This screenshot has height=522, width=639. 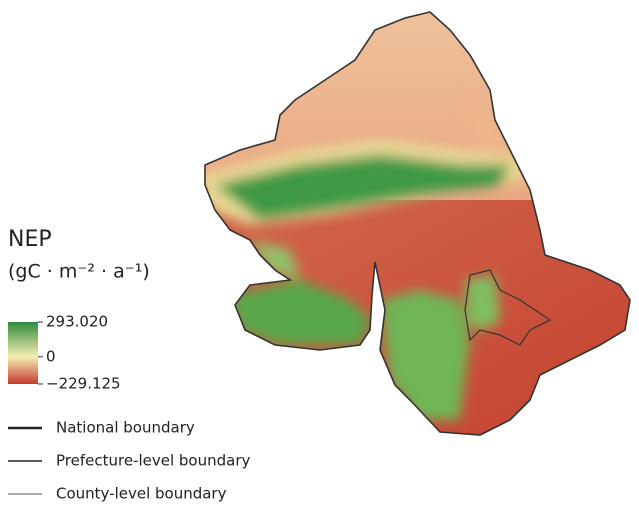 I want to click on color-scale: 293.020 0 −229.125, so click(x=64, y=353).